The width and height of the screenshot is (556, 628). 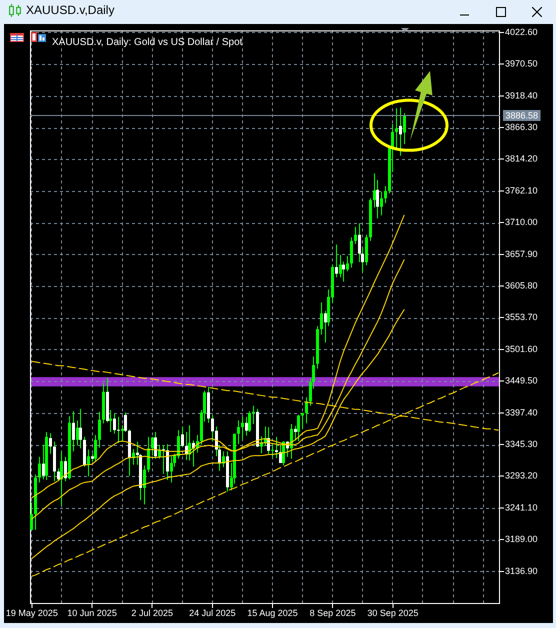 I want to click on y-tick-label: 3553.70, so click(x=521, y=317).